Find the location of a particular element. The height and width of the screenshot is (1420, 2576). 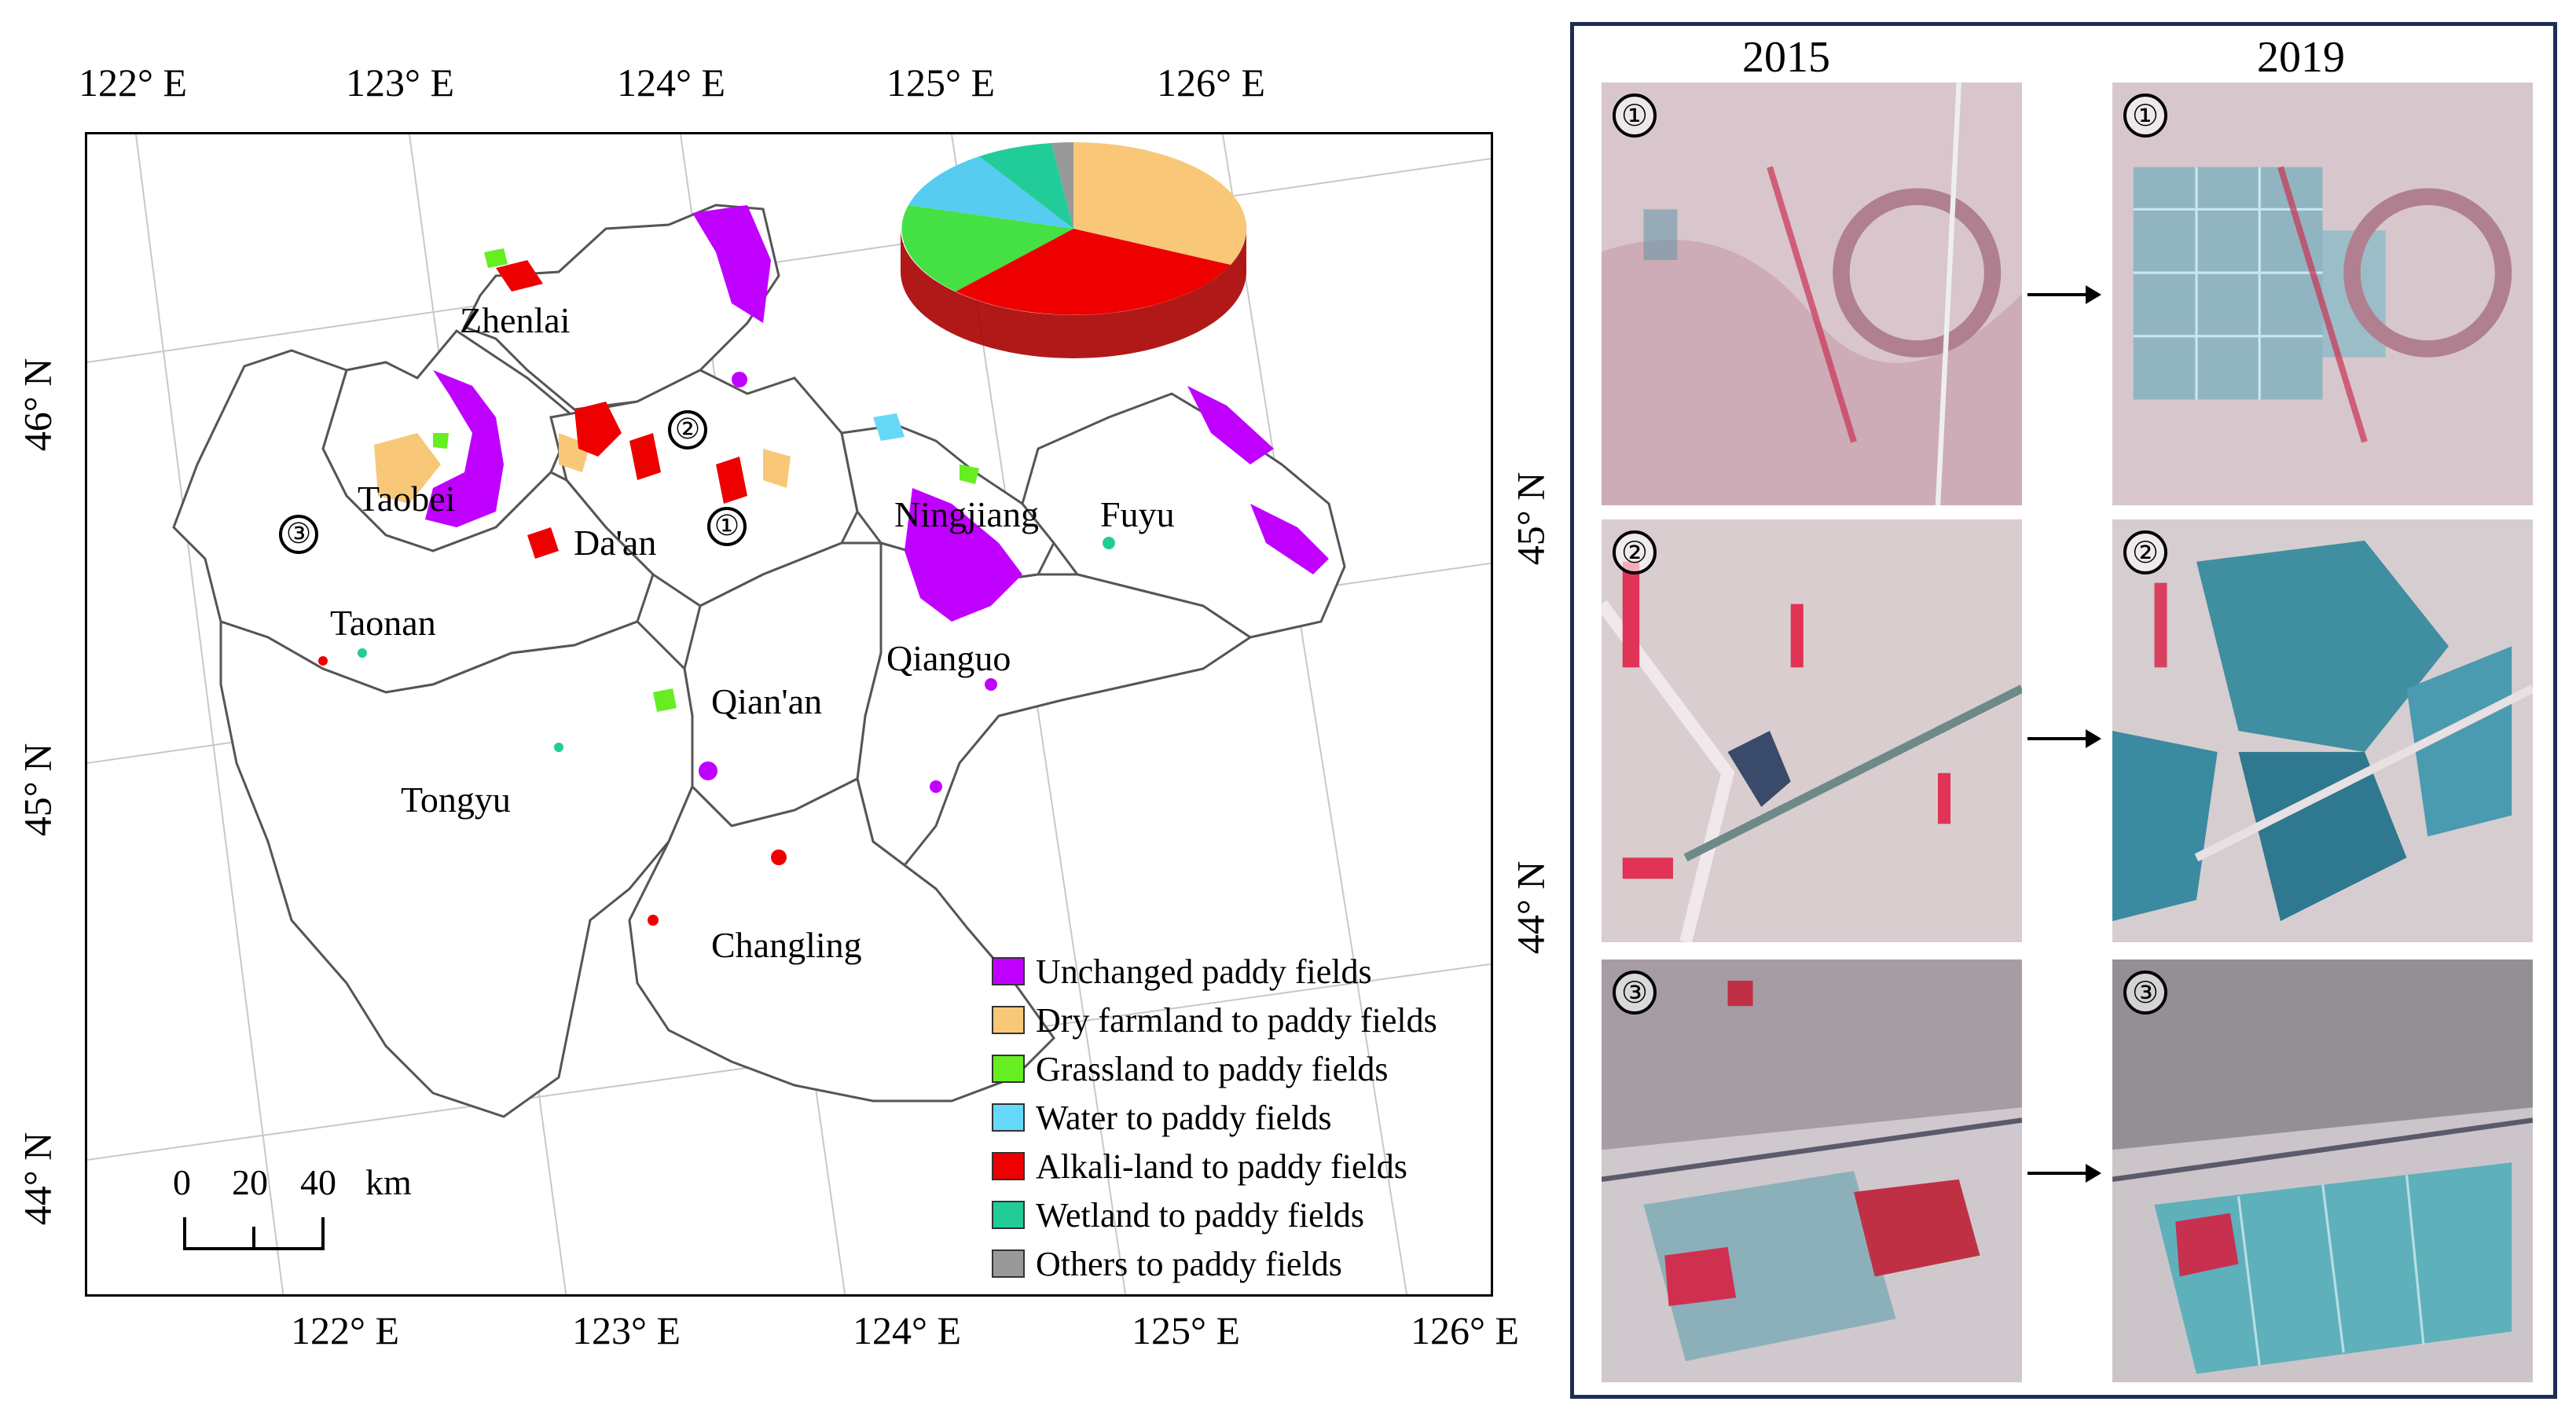

legend-label: Wetland to paddy fields is located at coordinates (1200, 1215).